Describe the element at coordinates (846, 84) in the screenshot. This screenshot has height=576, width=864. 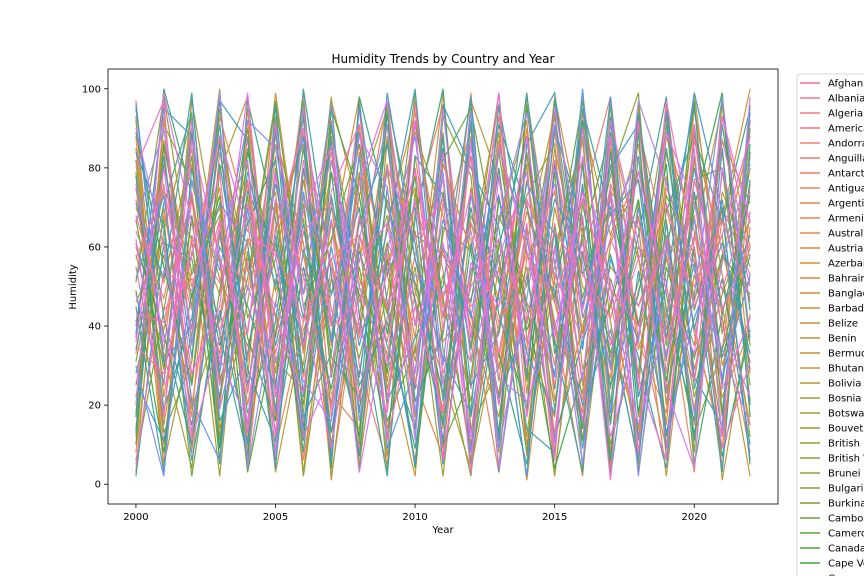
I see `legend-label: Afghanistan` at that location.